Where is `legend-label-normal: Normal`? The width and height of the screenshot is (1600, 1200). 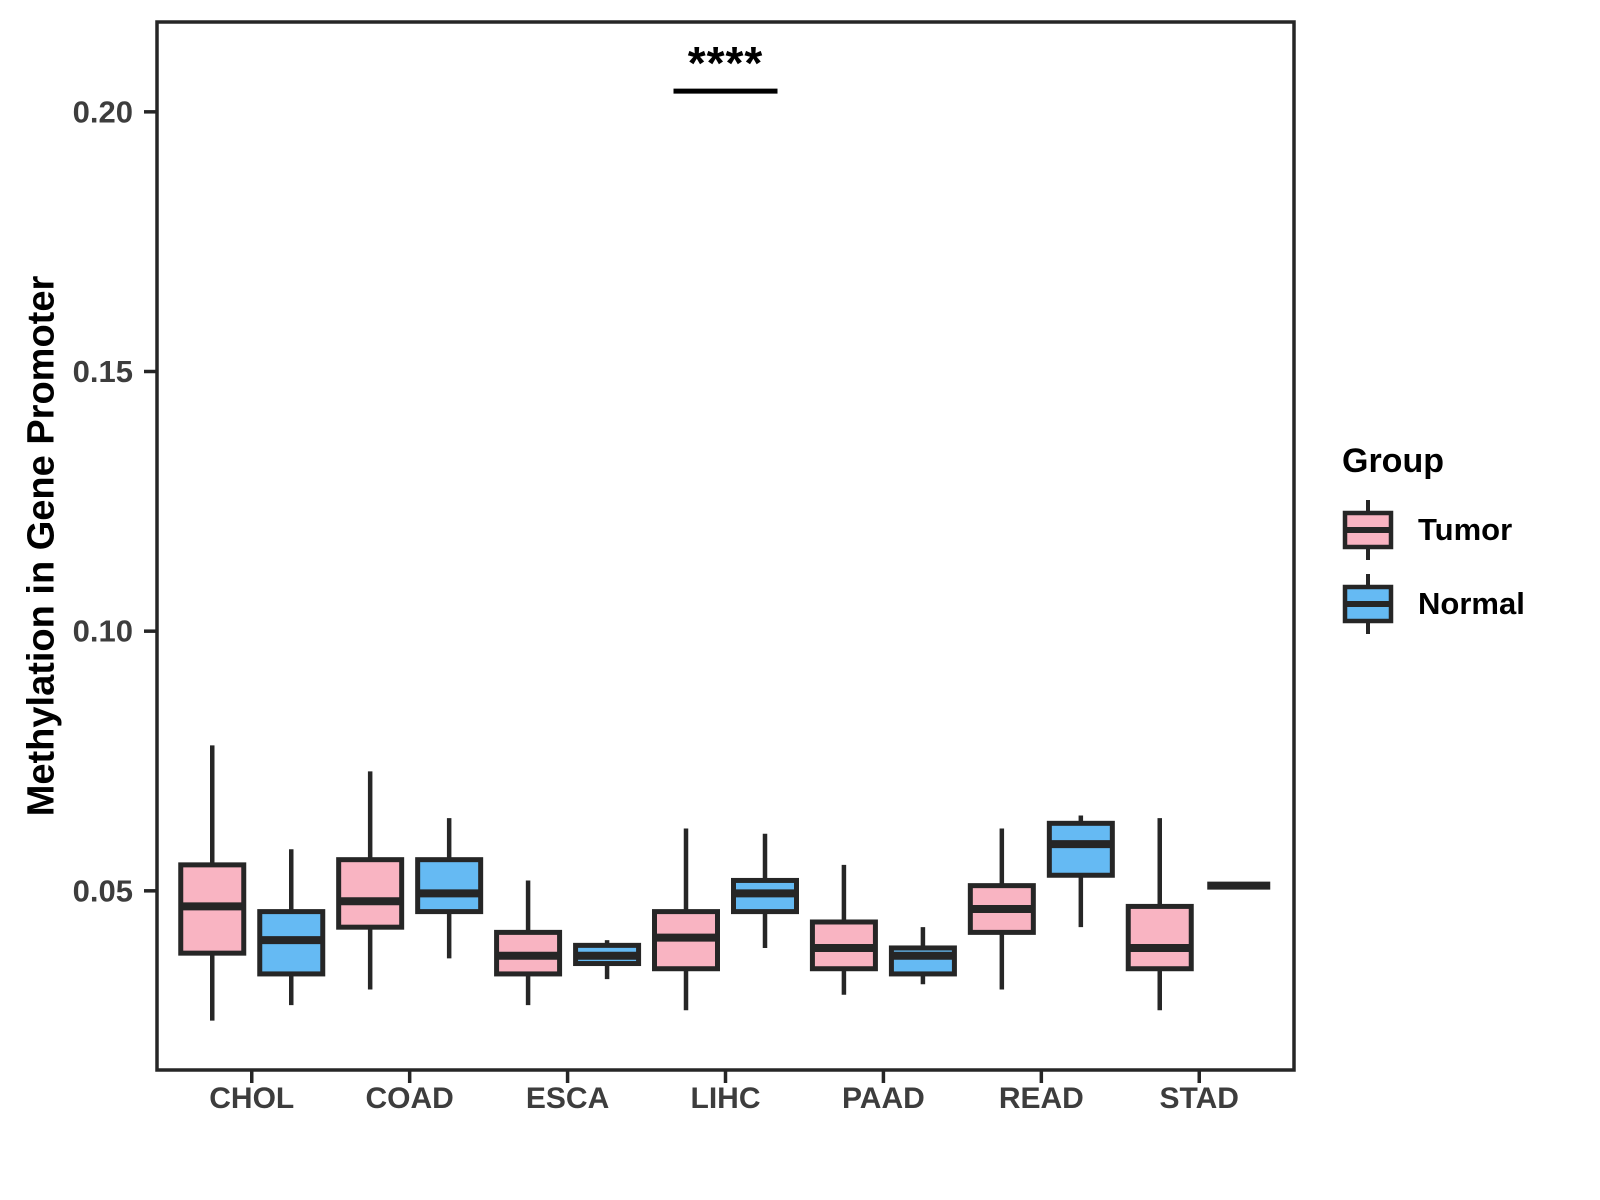 legend-label-normal: Normal is located at coordinates (1471, 603).